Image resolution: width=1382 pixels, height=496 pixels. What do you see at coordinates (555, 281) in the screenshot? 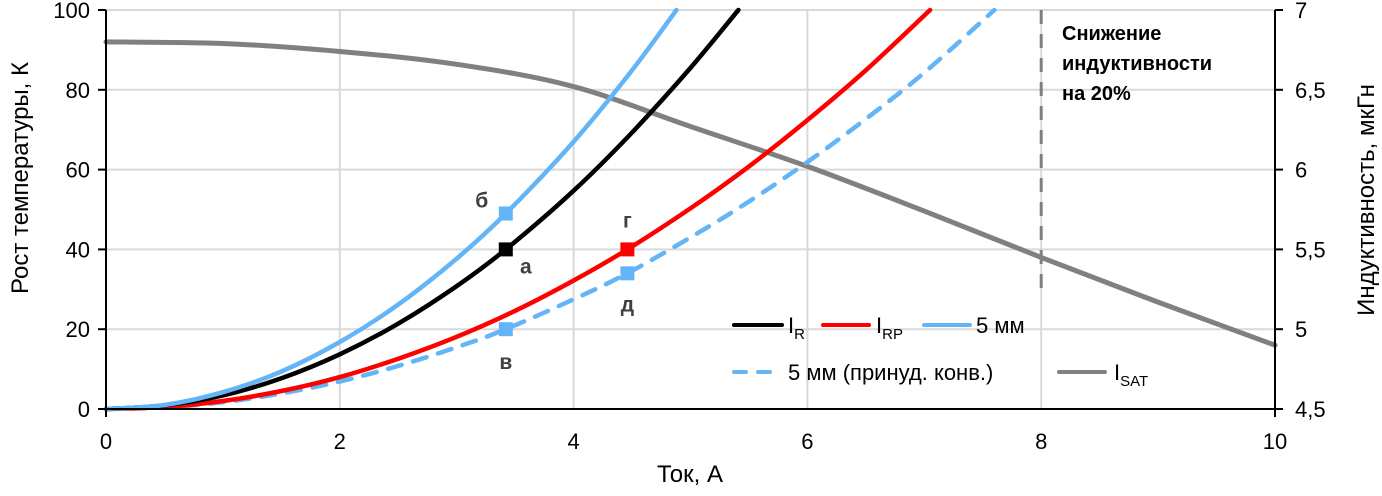
I see `markers-group: а б в г д` at bounding box center [555, 281].